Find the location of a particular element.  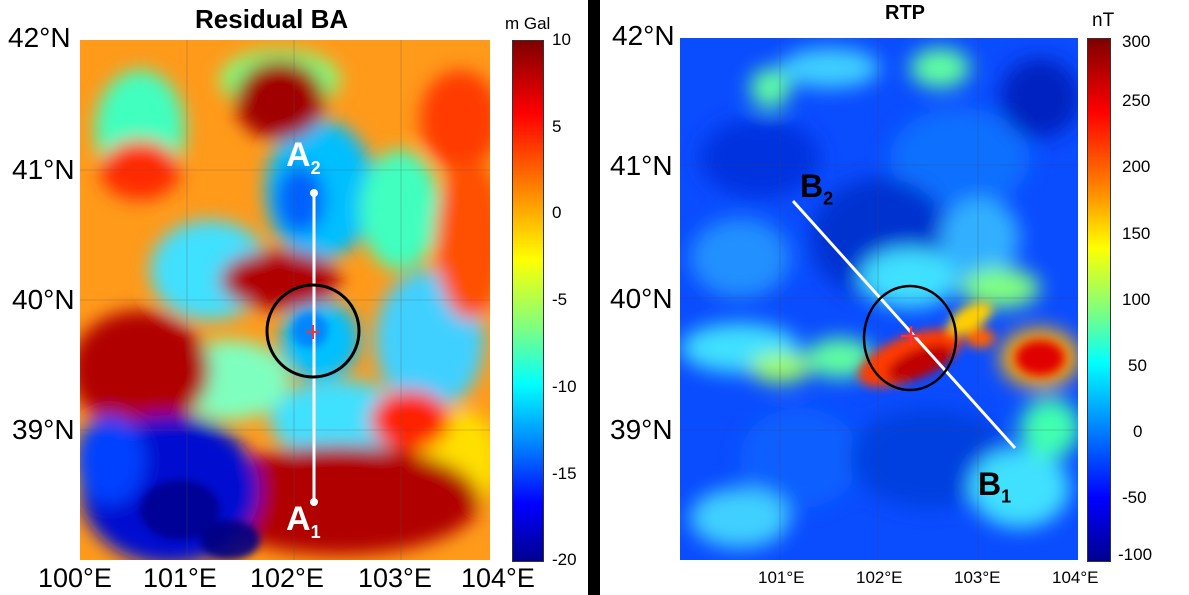

profile-b1-label: B1 is located at coordinates (995, 486).